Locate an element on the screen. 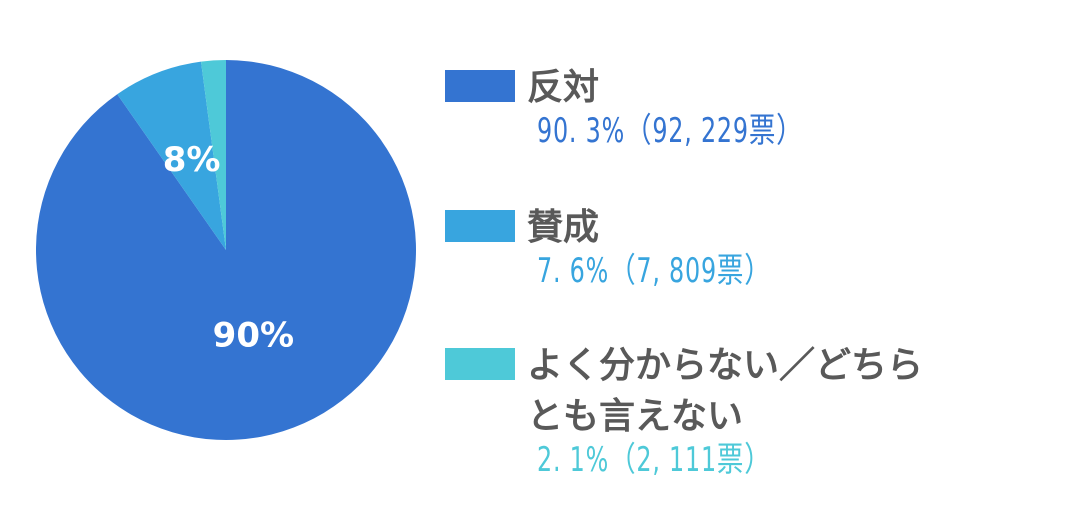 The height and width of the screenshot is (528, 1080). legend-label-unsure: よく分からない／どちら とも言えない is located at coordinates (725, 391).